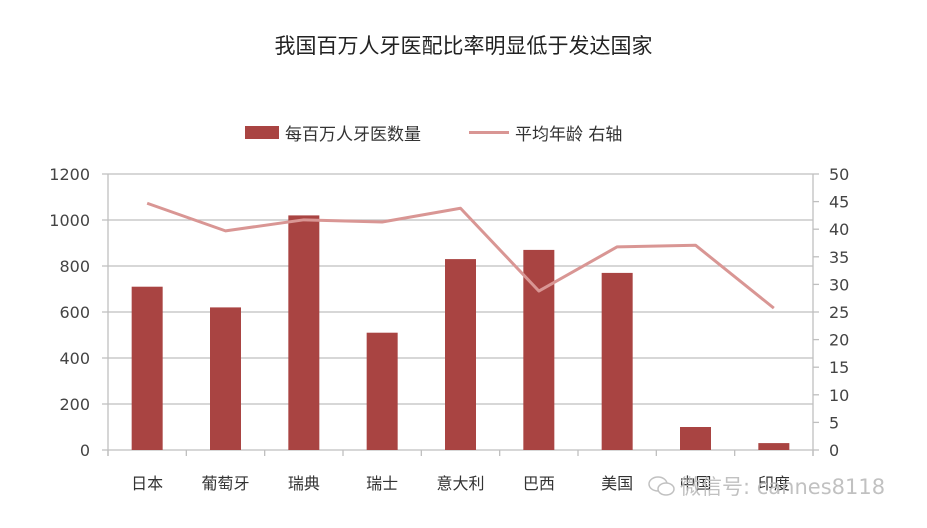  Describe the element at coordinates (834, 422) in the screenshot. I see `y-tick-right: 5` at that location.